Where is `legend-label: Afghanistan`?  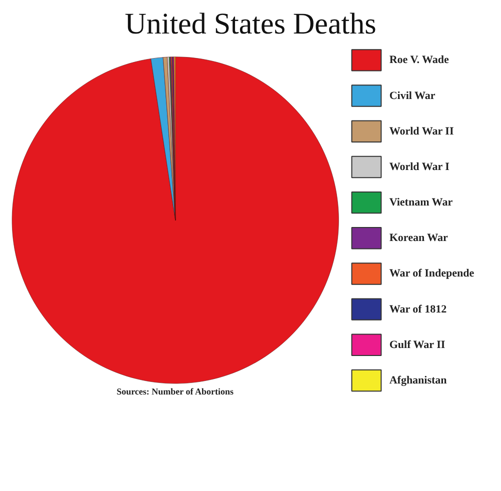 legend-label: Afghanistan is located at coordinates (418, 380).